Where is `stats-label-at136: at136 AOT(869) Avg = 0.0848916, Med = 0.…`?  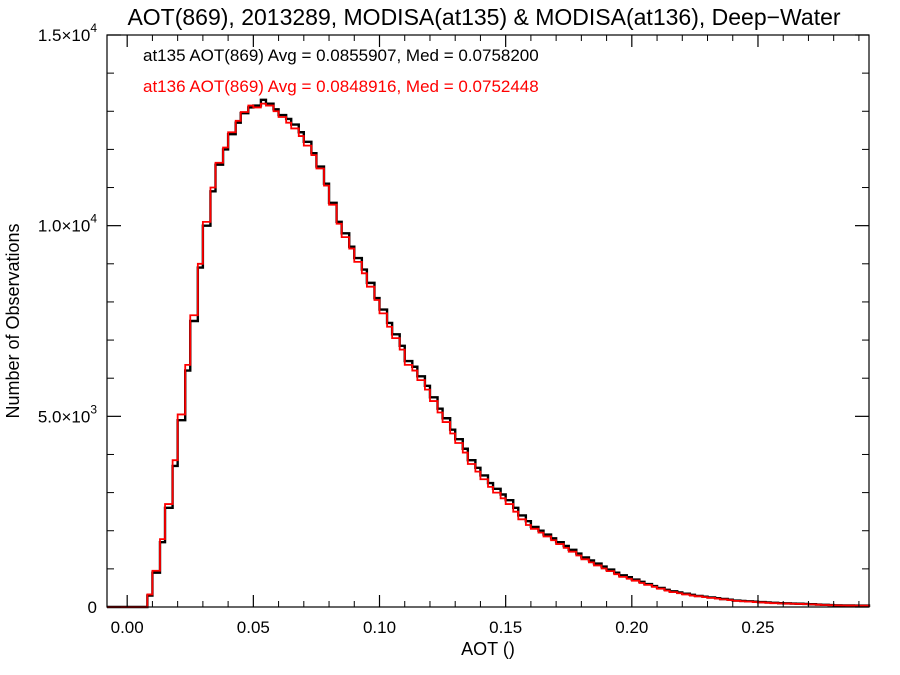
stats-label-at136: at136 AOT(869) Avg = 0.0848916, Med = 0.… is located at coordinates (341, 86).